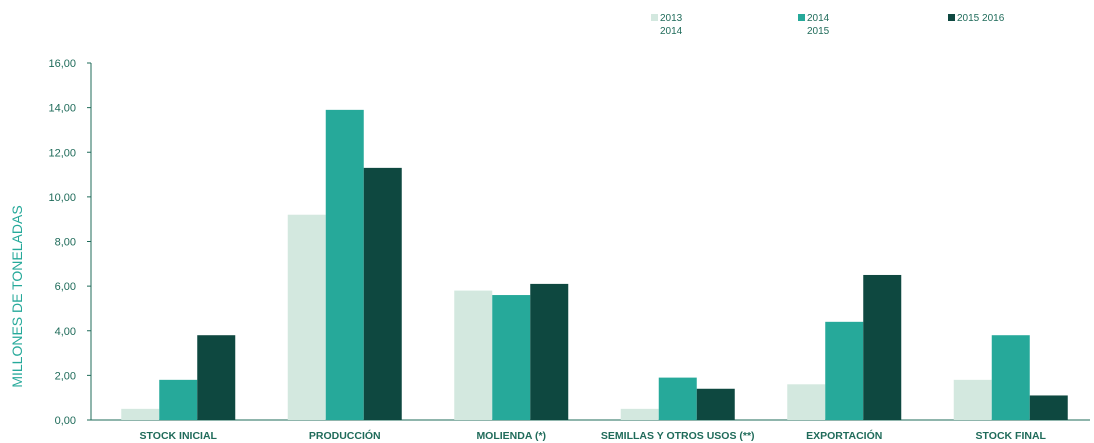 The width and height of the screenshot is (1094, 443). Describe the element at coordinates (65, 332) in the screenshot. I see `y-tick-label: 4,00` at that location.